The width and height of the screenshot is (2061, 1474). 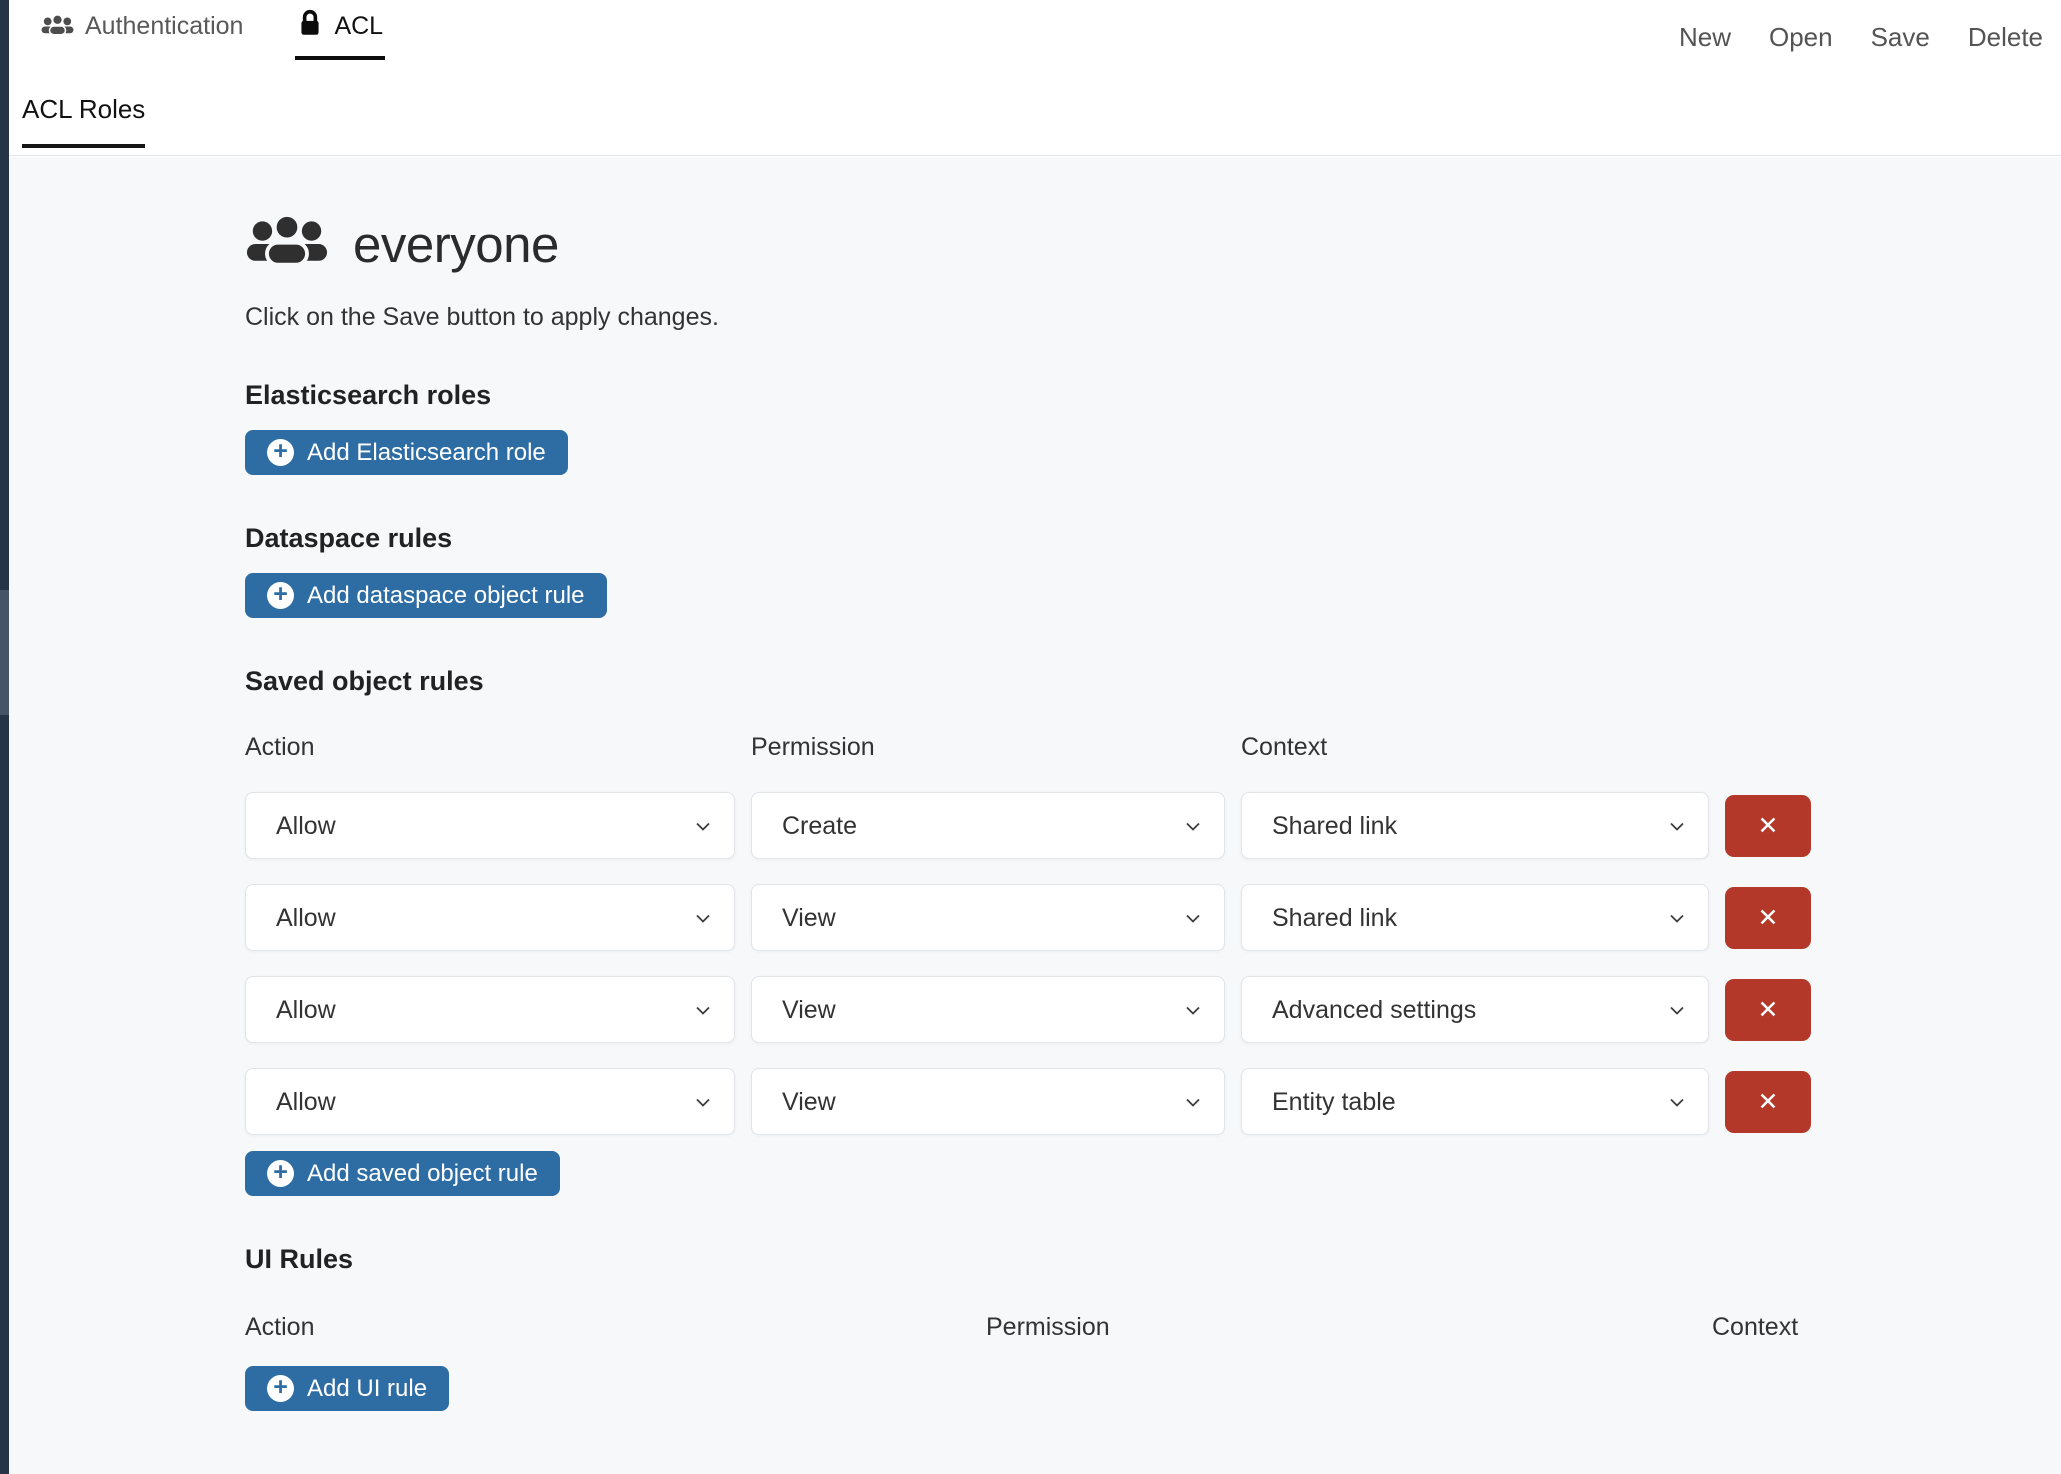 I want to click on menu-new: New, so click(x=1704, y=36).